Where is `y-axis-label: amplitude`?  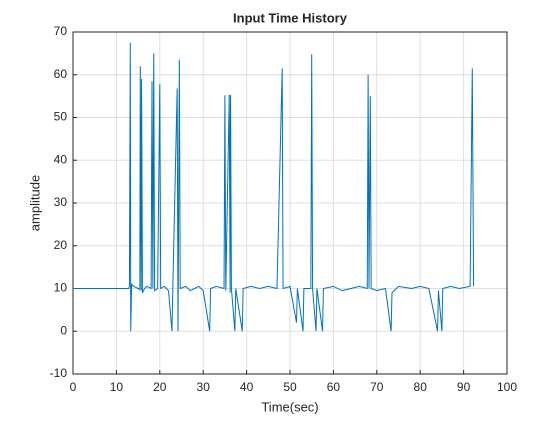 y-axis-label: amplitude is located at coordinates (34, 203).